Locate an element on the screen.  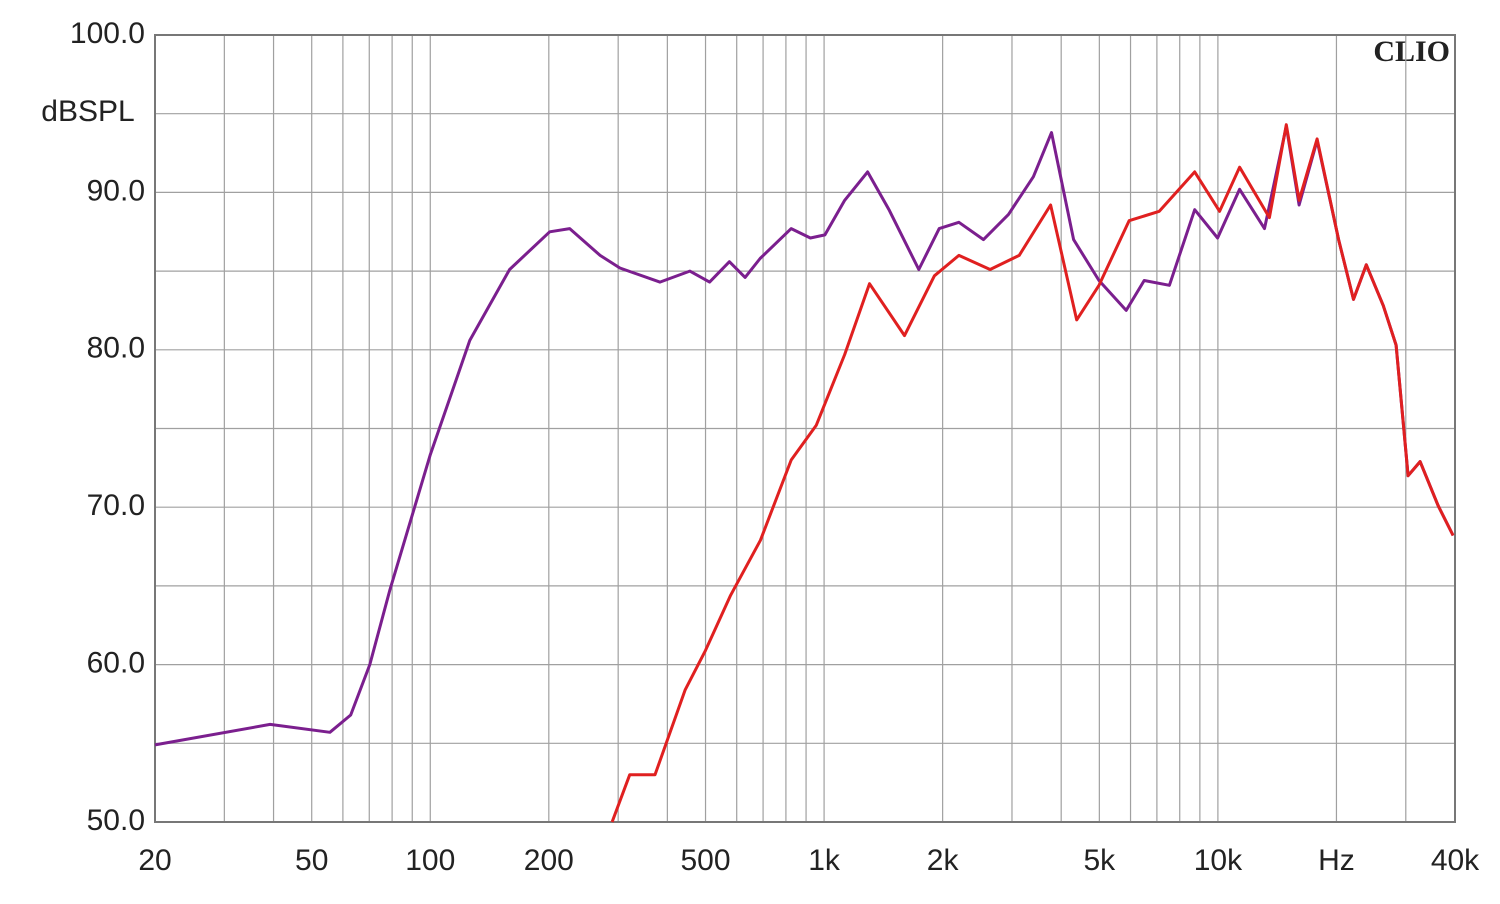
annotation: CLIO is located at coordinates (1411, 51).